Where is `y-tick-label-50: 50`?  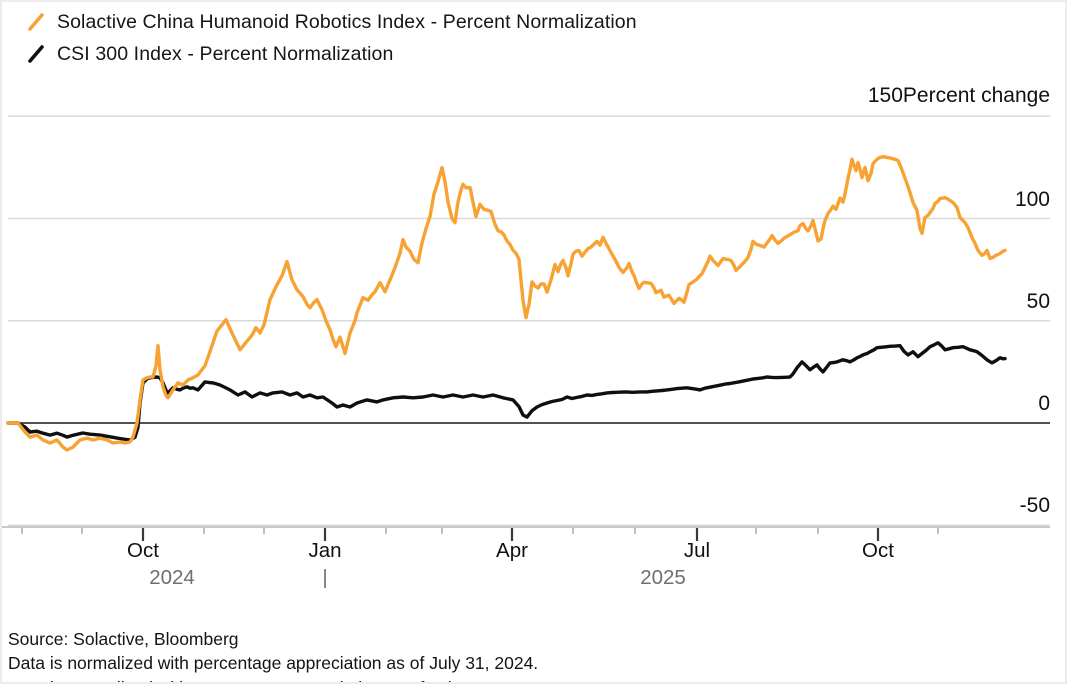 y-tick-label-50: 50 is located at coordinates (1038, 301).